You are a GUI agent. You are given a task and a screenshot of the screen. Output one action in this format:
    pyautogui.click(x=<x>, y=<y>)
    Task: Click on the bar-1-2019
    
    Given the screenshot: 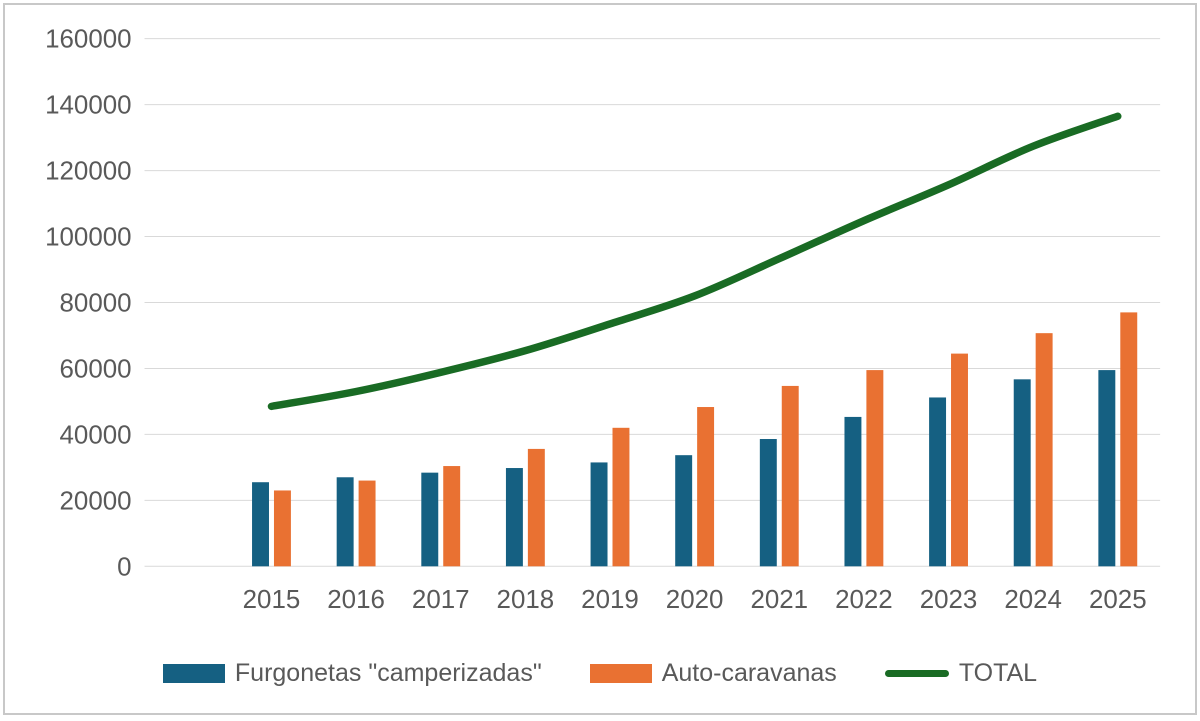 What is the action you would take?
    pyautogui.click(x=621, y=497)
    